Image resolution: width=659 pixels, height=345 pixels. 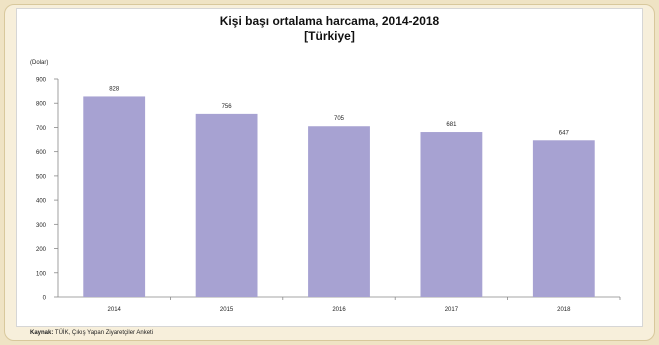 What do you see at coordinates (104, 333) in the screenshot?
I see `source-text: TÜİK, Çıkış Yapan Ziyaretçiler Anketi` at bounding box center [104, 333].